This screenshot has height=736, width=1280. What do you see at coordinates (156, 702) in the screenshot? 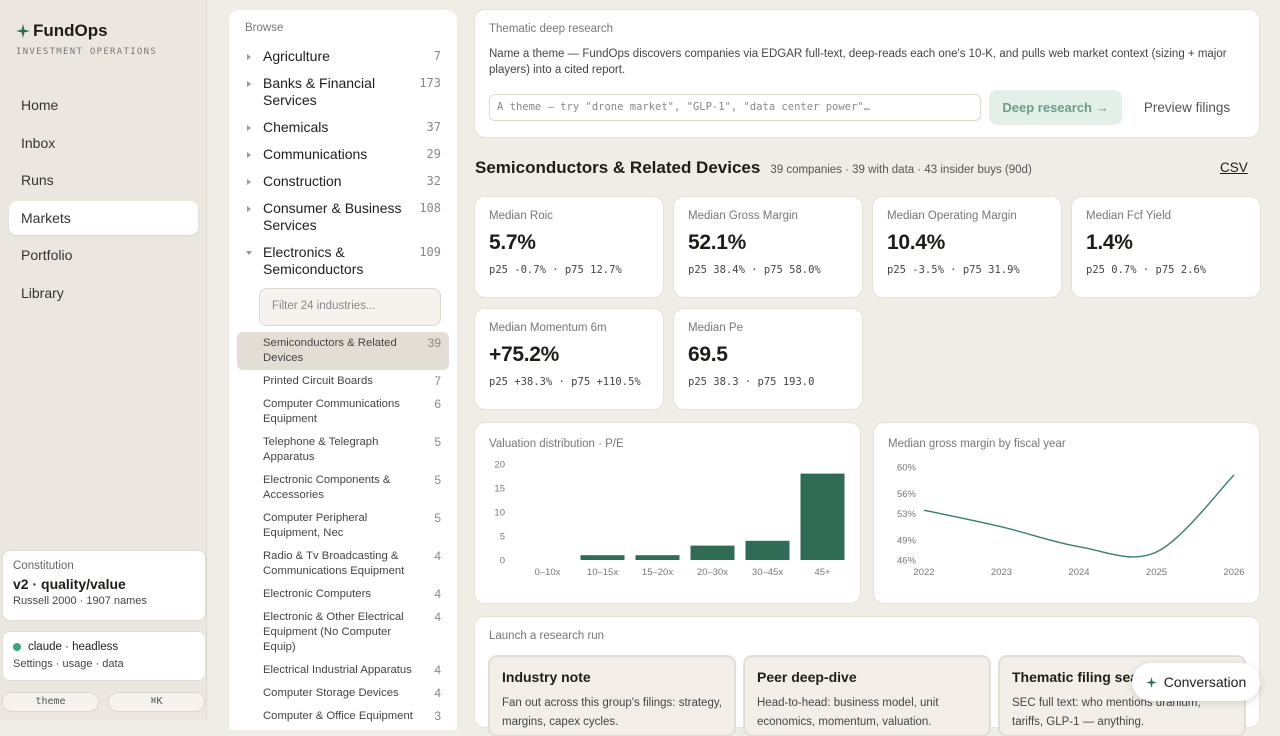
I see `command-button: ⌘K` at bounding box center [156, 702].